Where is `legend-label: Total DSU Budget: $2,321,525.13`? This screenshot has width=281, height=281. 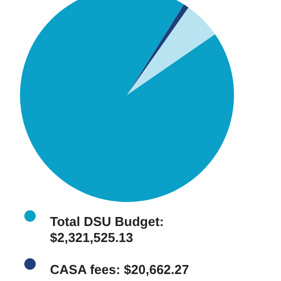
legend-label: Total DSU Budget: $2,321,525.13 is located at coordinates (107, 229).